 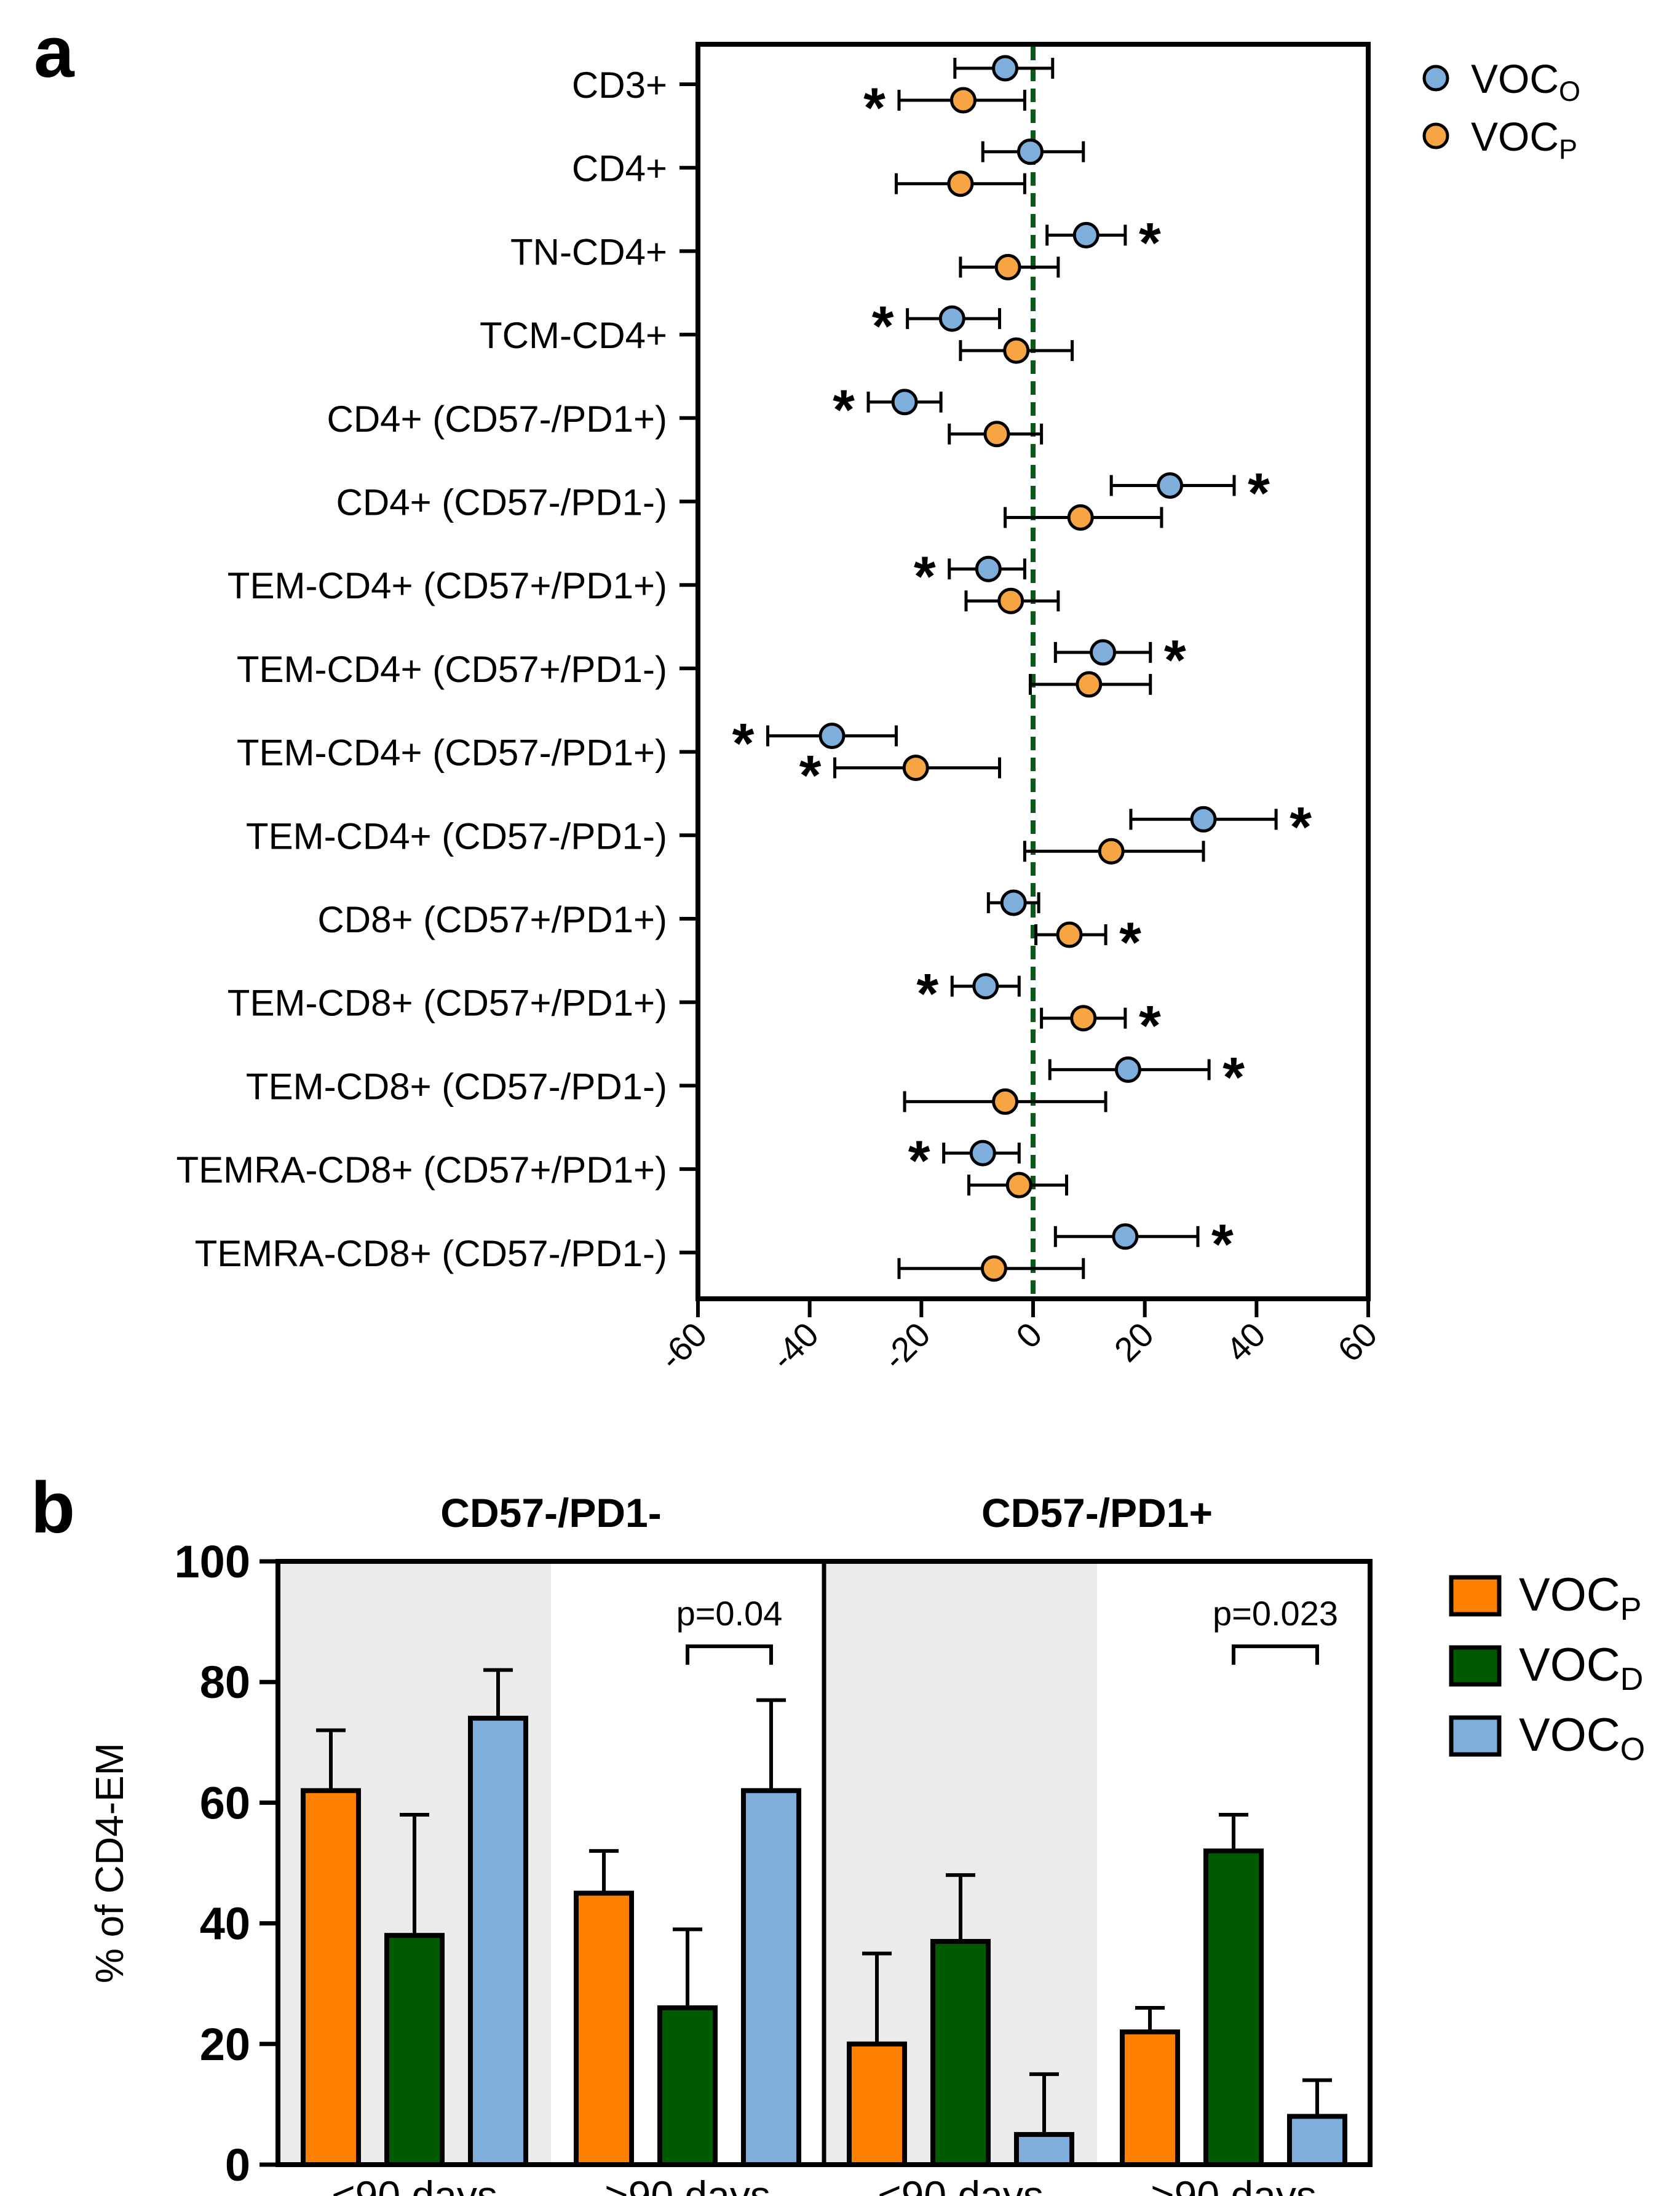 What do you see at coordinates (431, 1253) in the screenshot?
I see `category-label: TEMRA-CD8+ (CD57-/PD1-)` at bounding box center [431, 1253].